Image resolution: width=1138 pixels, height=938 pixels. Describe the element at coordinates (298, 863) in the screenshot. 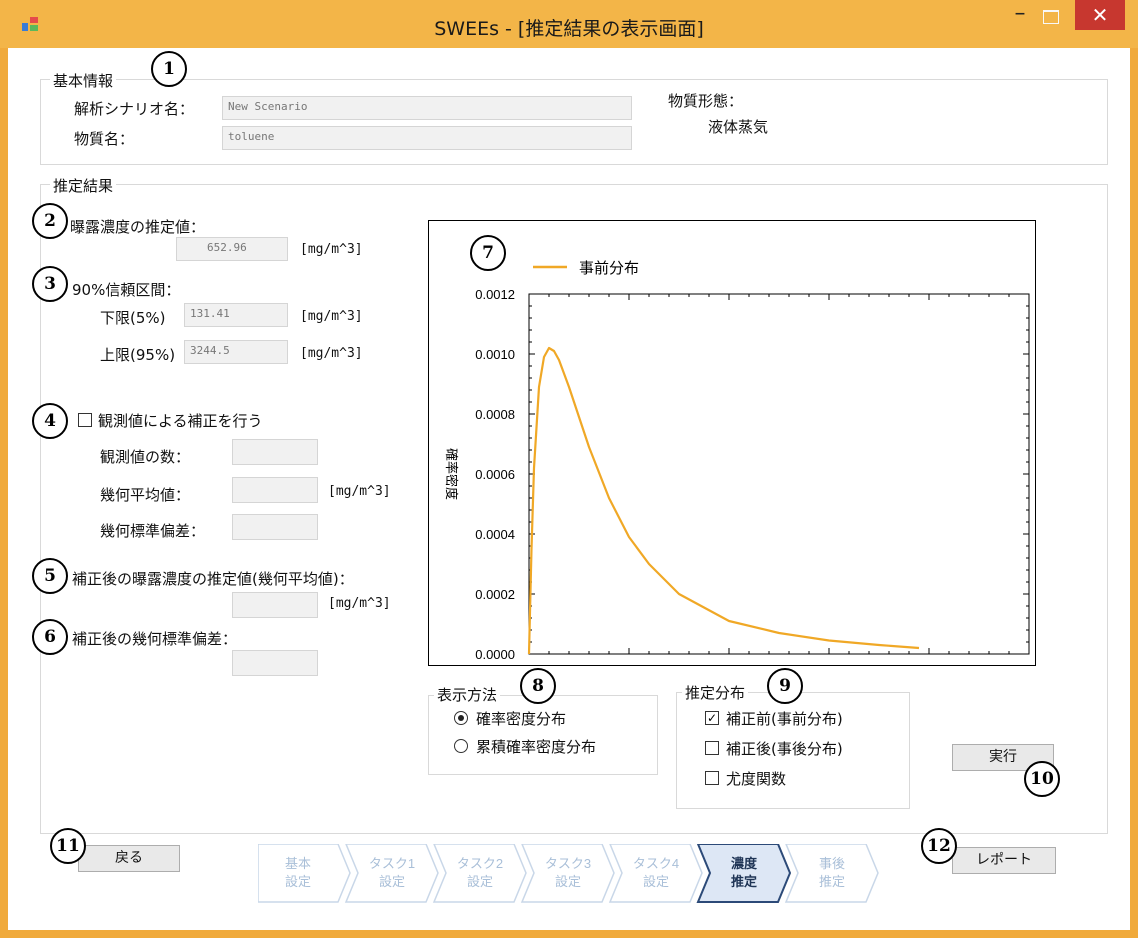

I see `step-label: 基本` at that location.